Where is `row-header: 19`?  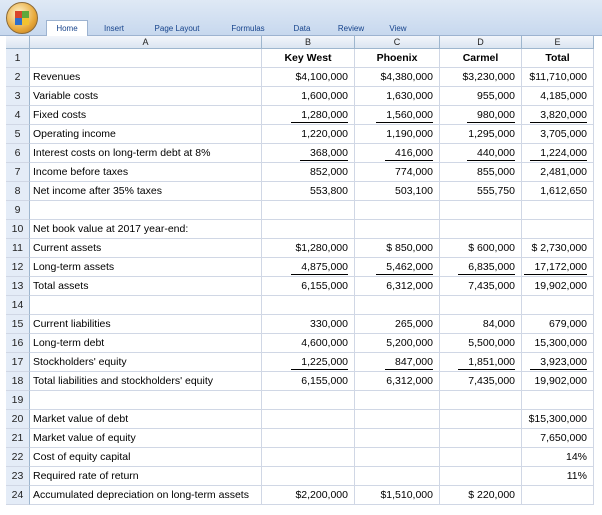 row-header: 19 is located at coordinates (18, 400).